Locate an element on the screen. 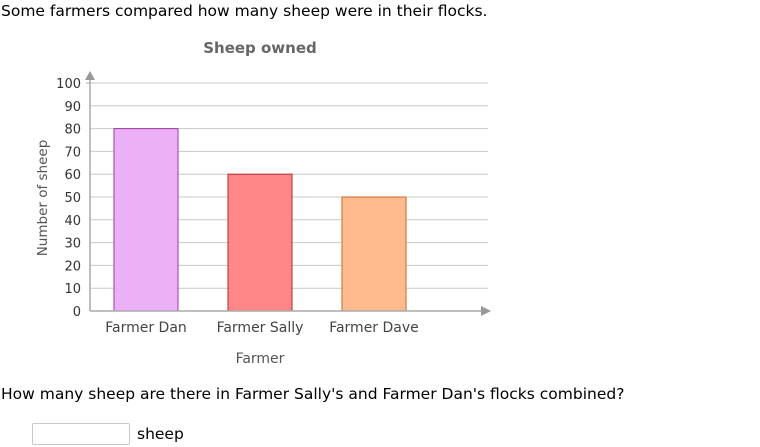 The width and height of the screenshot is (760, 447). y-axis-arrow is located at coordinates (90, 75).